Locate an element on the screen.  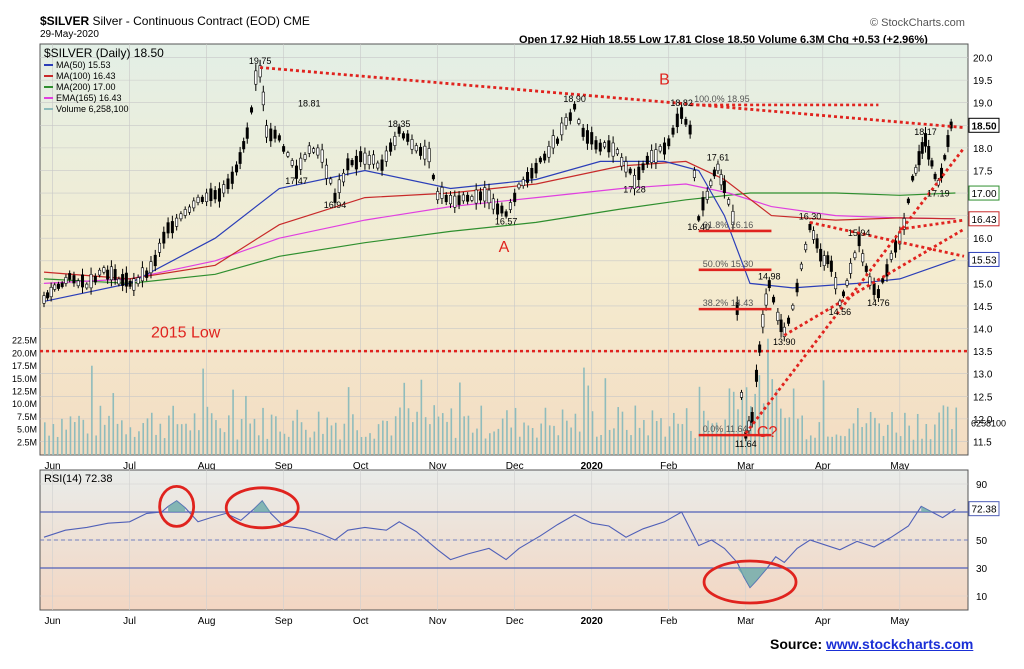
rsi-month-tick-label: Feb is located at coordinates (669, 621).